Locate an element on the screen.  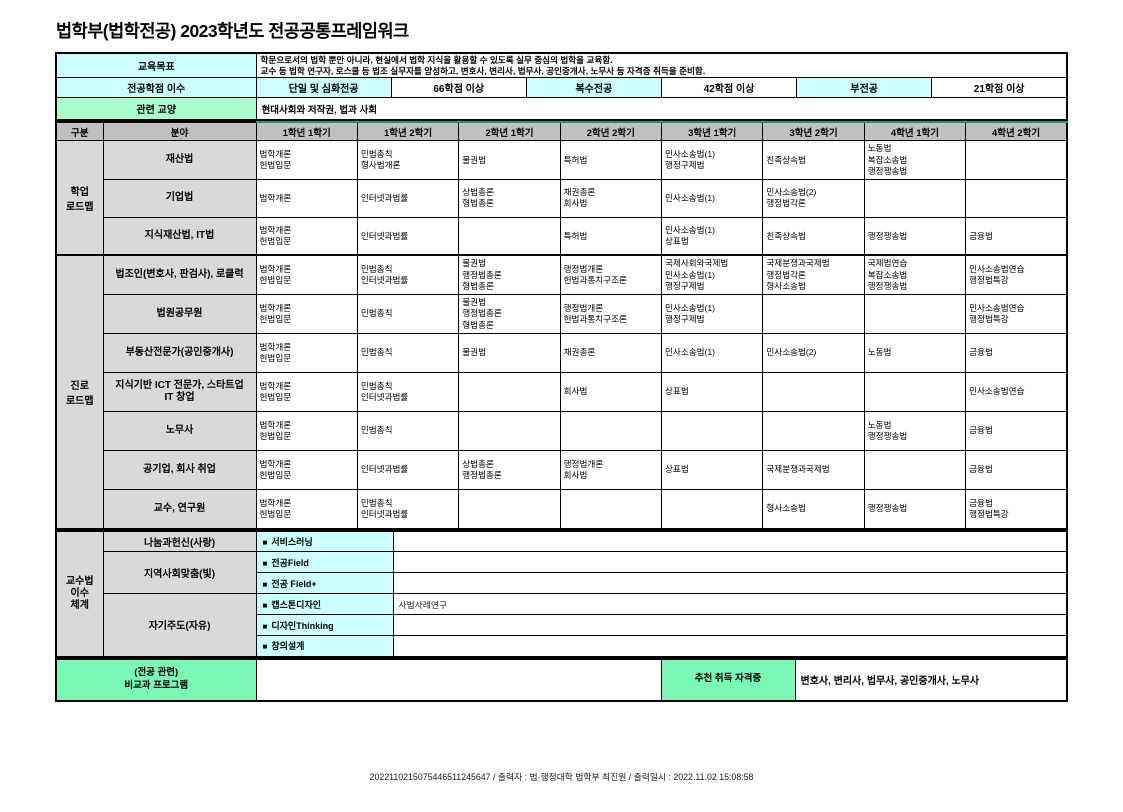
credit-value-double: 42학점 이상 is located at coordinates (729, 88).